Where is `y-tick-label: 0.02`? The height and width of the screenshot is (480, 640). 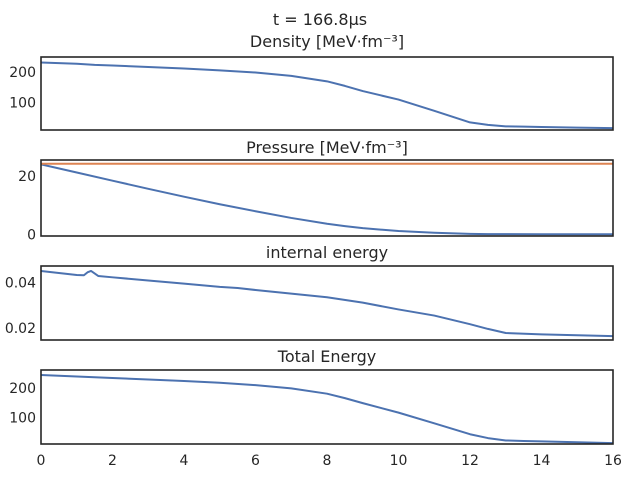 y-tick-label: 0.02 is located at coordinates (20, 329).